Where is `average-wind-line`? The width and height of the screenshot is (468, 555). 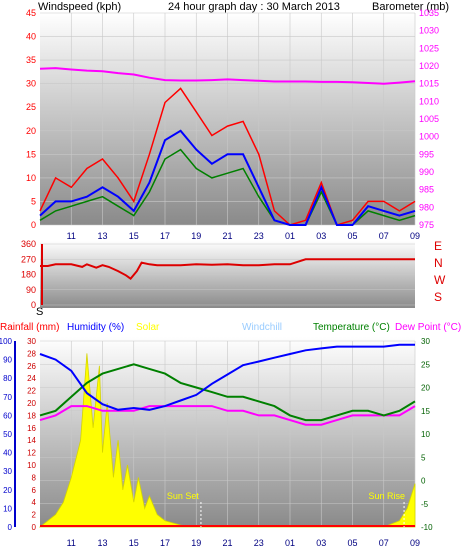 average-wind-line is located at coordinates (227, 177).